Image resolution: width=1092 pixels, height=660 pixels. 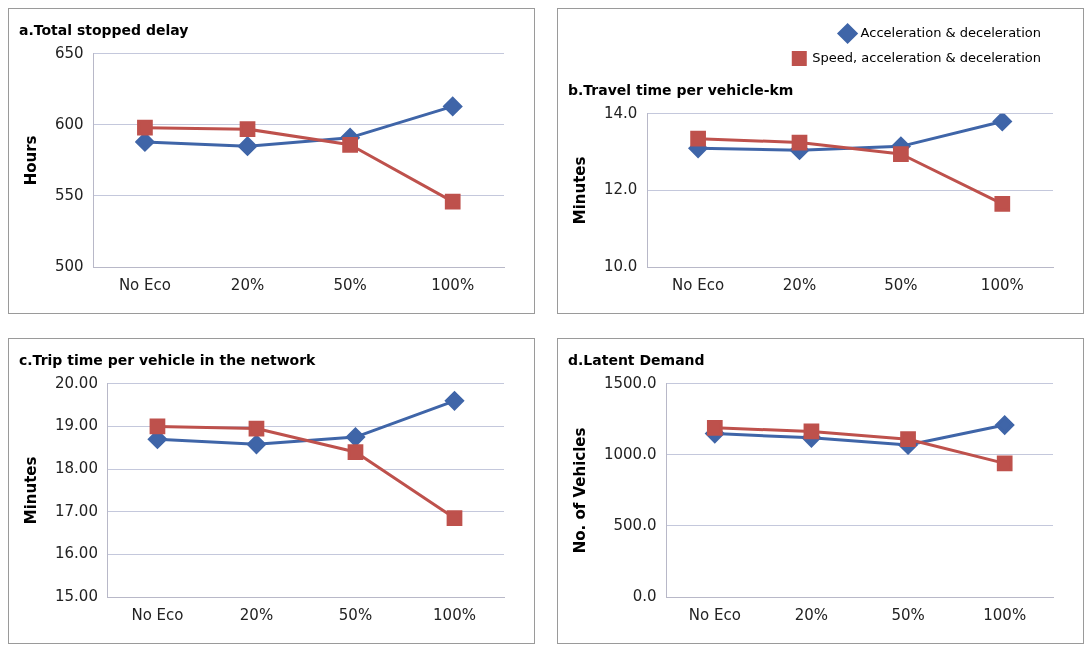 I want to click on y-tick-label: 19.00, so click(x=76, y=425).